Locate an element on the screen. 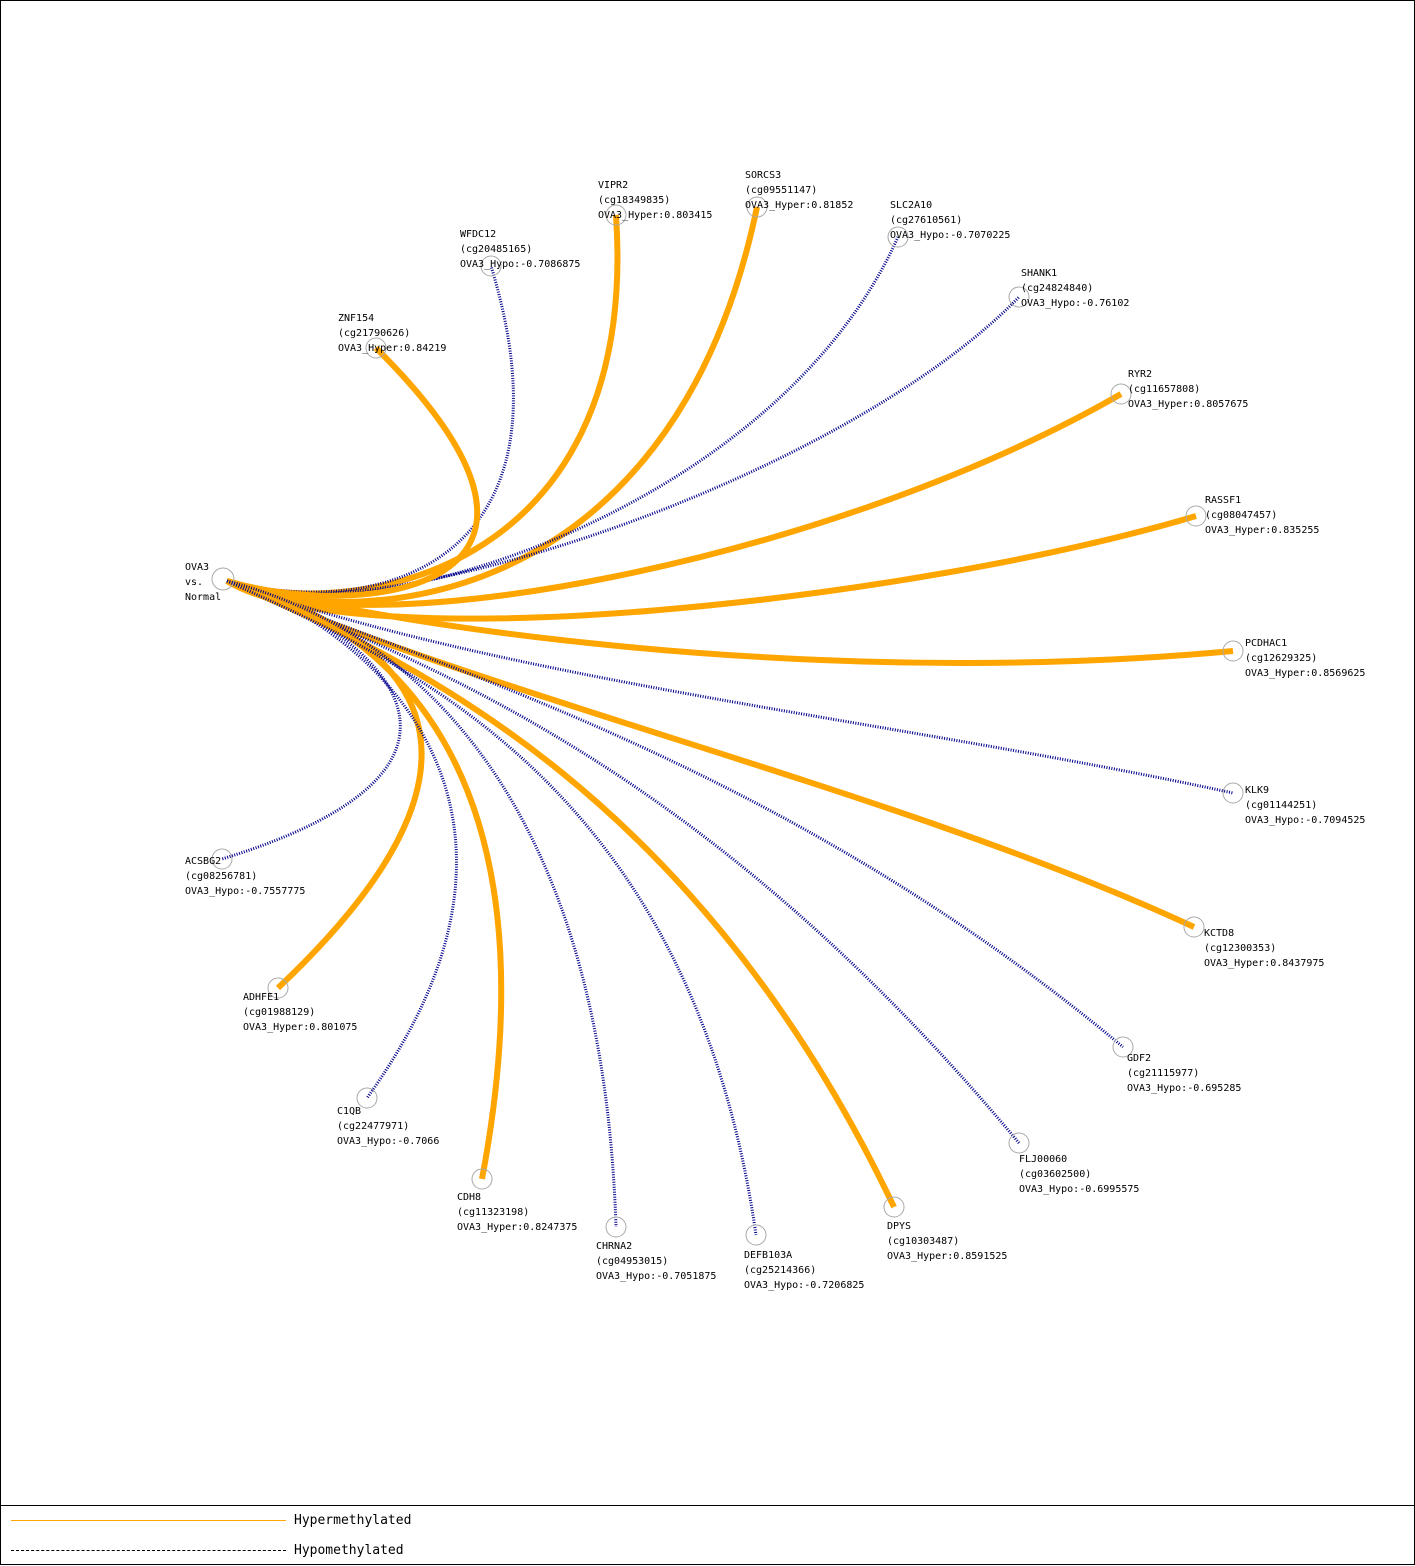  edge-slc2a10 is located at coordinates (563, 417).